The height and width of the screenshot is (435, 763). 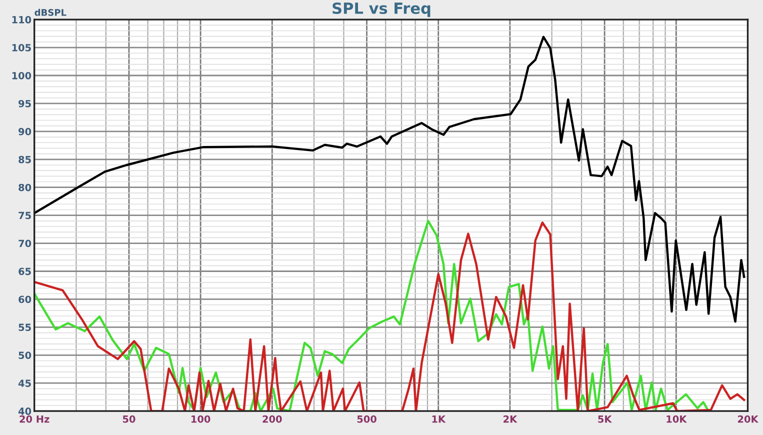 I want to click on y-tick-label: 105, so click(x=21, y=48).